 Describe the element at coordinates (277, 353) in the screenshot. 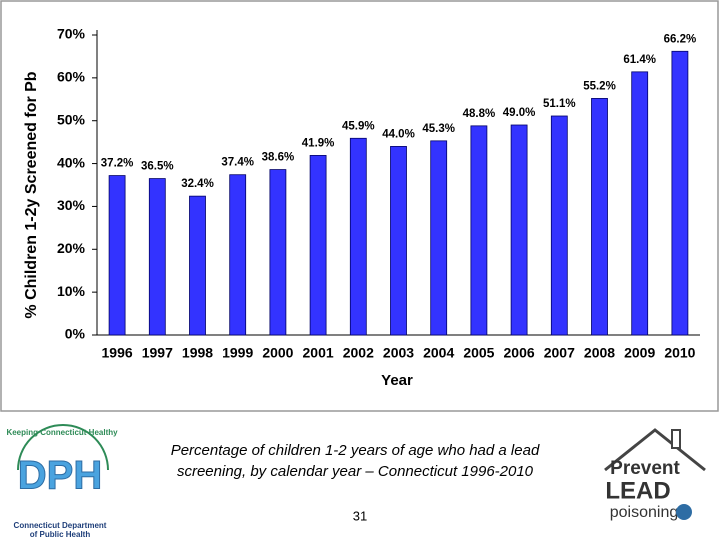

I see `x-tick-label: 2000` at that location.